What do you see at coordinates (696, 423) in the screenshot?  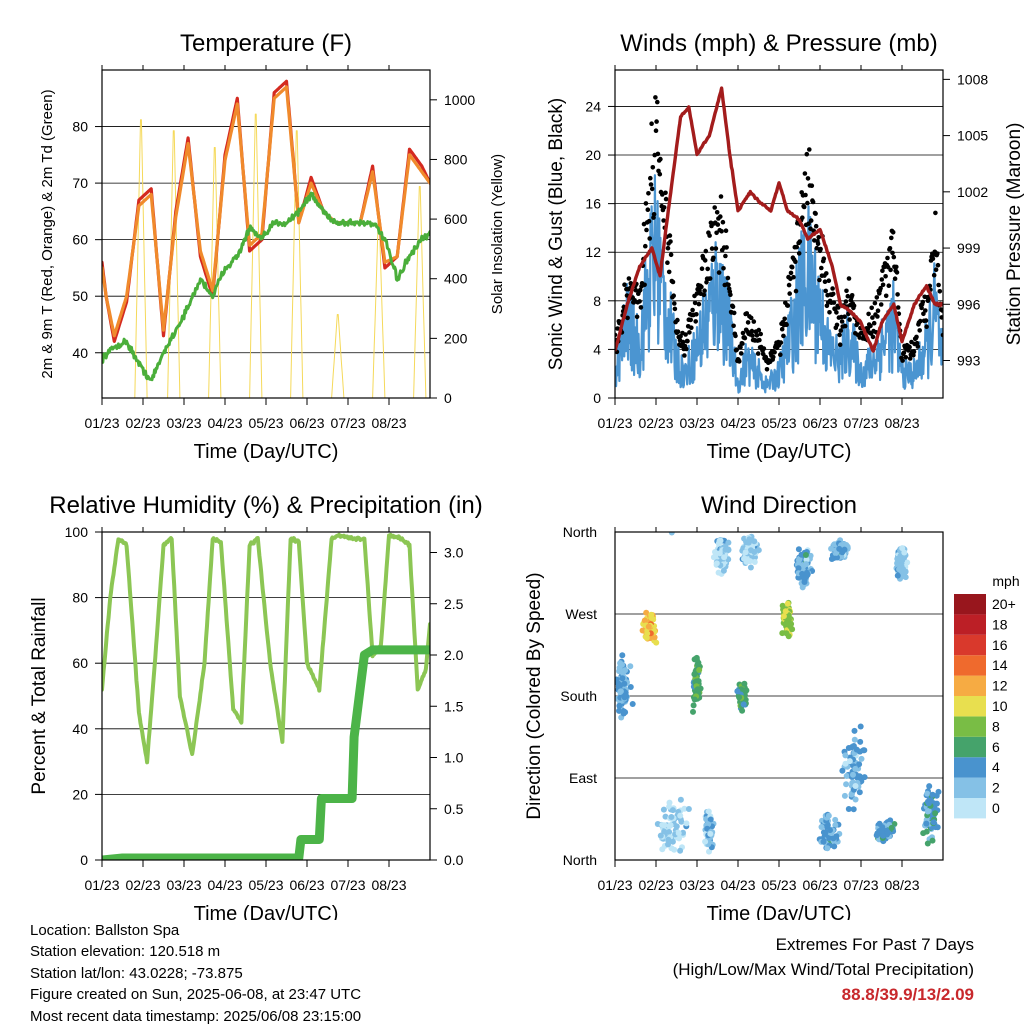 I see `x-tick-label: 03/23` at bounding box center [696, 423].